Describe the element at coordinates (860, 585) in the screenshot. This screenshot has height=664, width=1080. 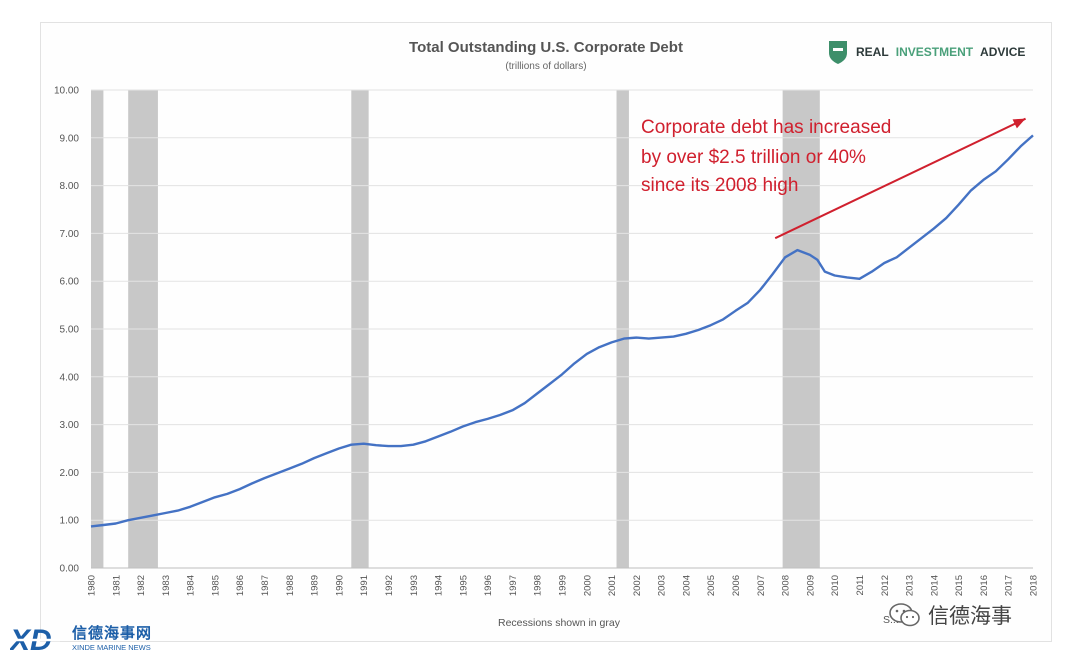
I see `x-tick-label: 2011` at that location.